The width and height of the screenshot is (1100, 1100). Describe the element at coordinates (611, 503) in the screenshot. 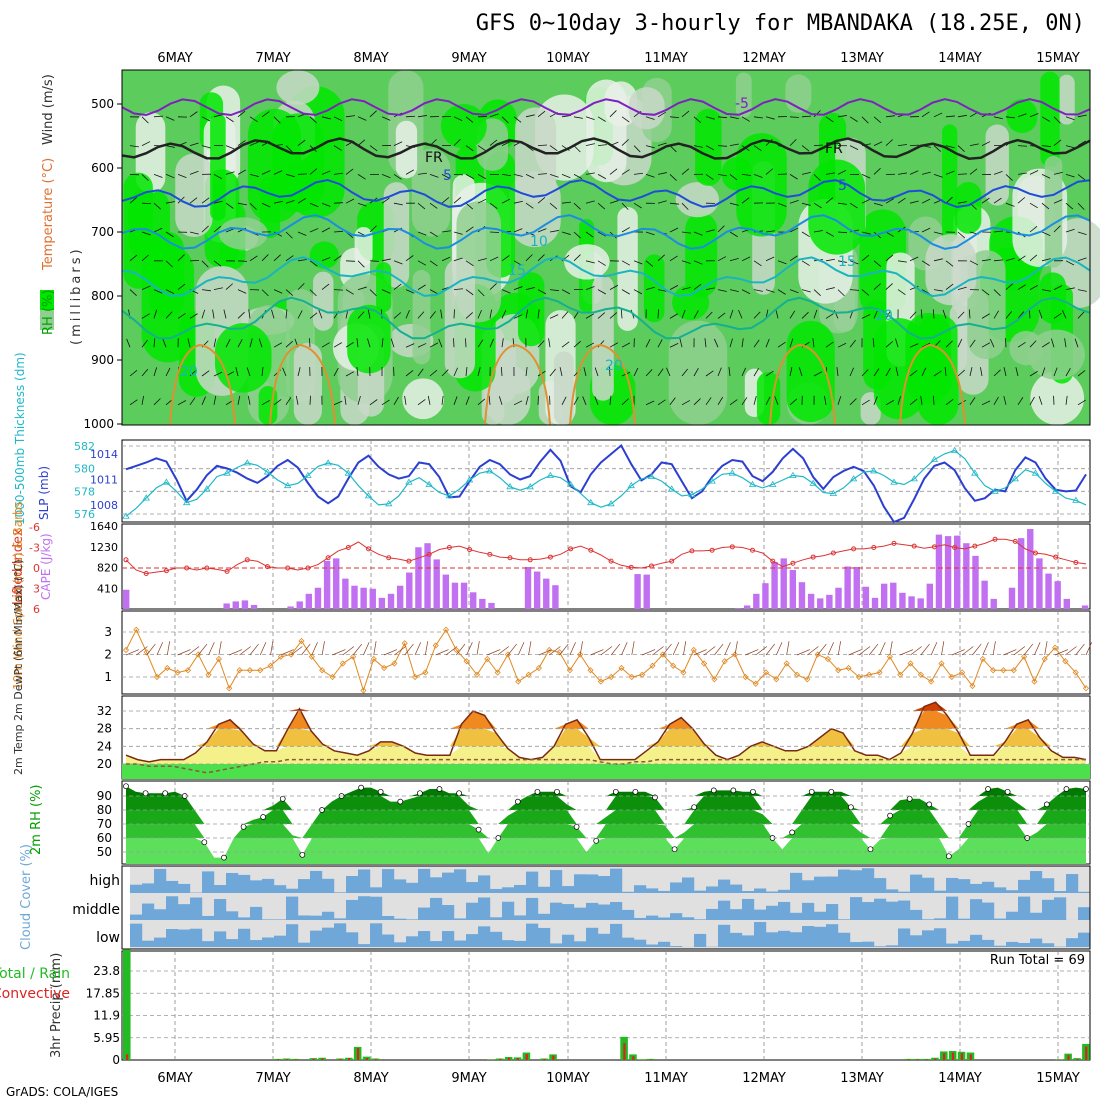

I see `thickness-marker` at that location.